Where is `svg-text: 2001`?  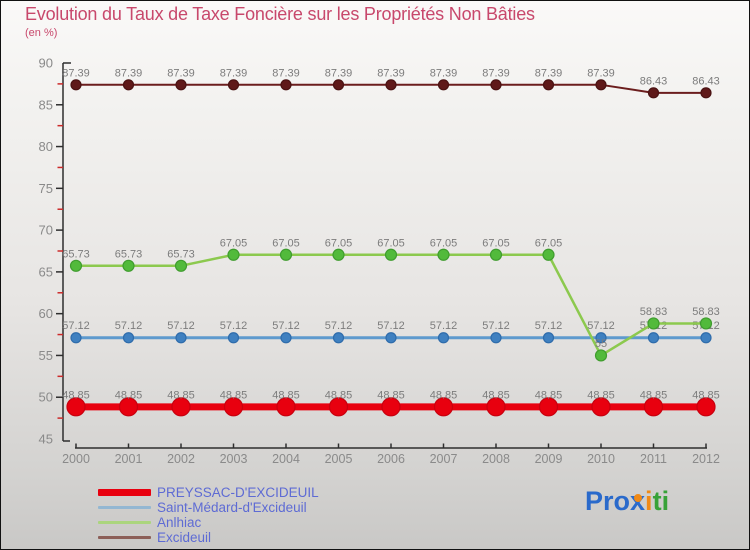
svg-text: 2001 is located at coordinates (129, 459).